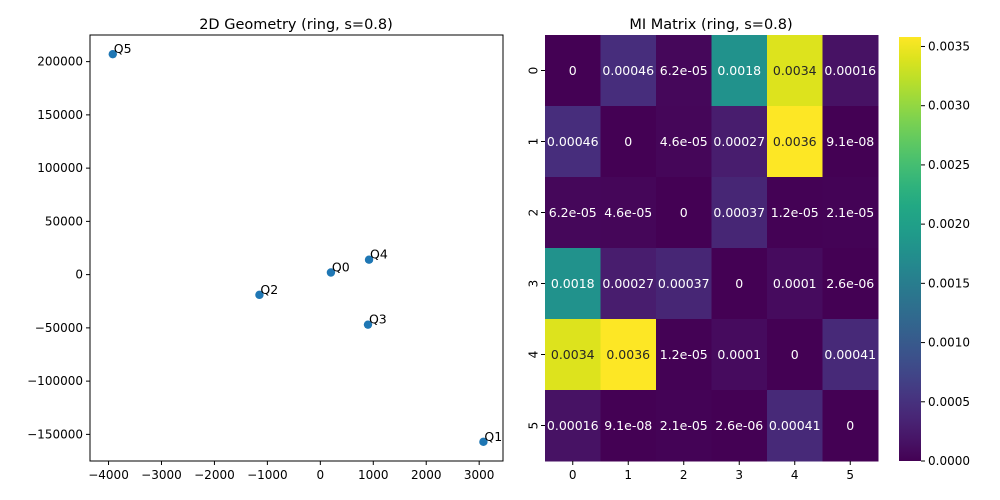  What do you see at coordinates (79, 275) in the screenshot?
I see `y-tick-label: 0` at bounding box center [79, 275].